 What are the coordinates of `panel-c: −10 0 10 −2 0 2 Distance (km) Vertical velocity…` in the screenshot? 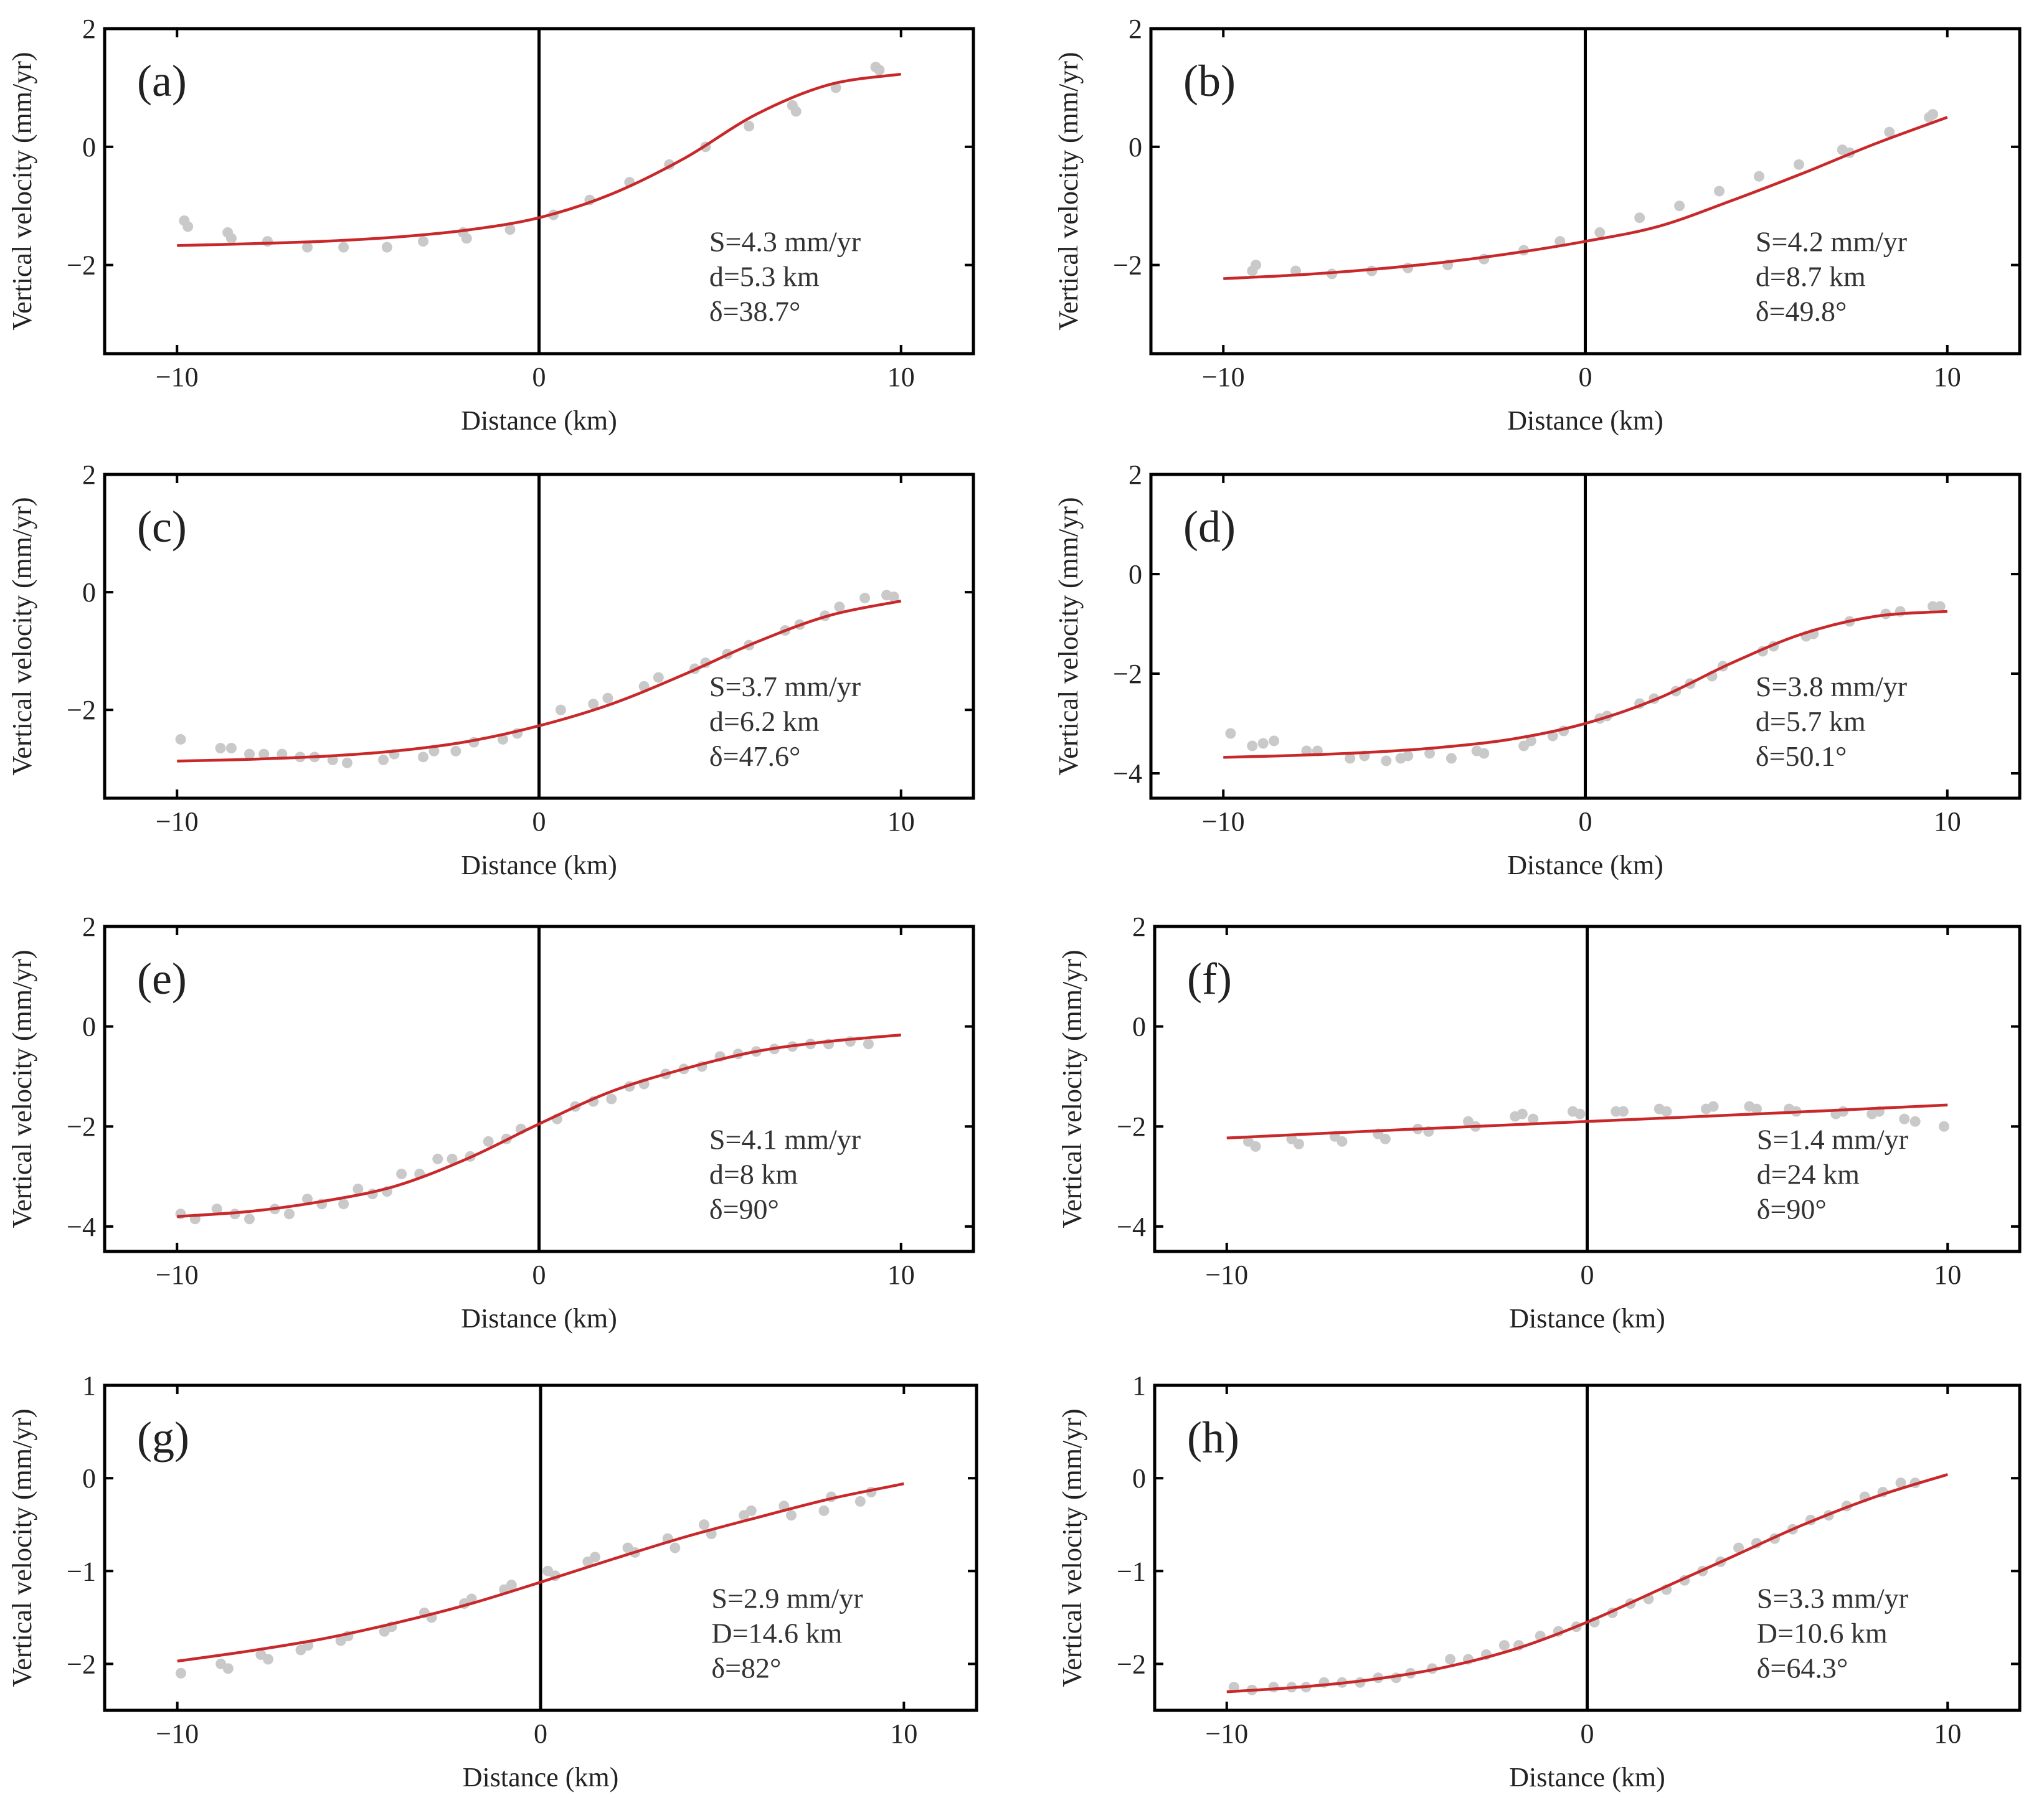 It's located at (491, 669).